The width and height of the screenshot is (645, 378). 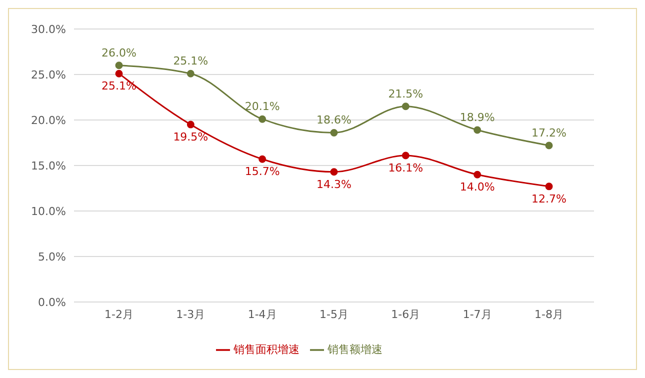 I want to click on y-tick-label: 0.0%, so click(x=52, y=302).